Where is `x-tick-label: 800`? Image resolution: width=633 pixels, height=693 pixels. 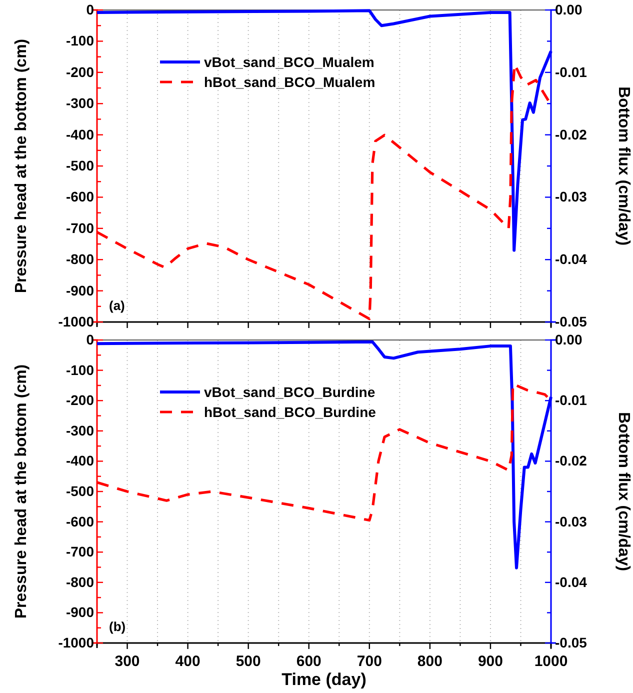
x-tick-label: 800 is located at coordinates (429, 661).